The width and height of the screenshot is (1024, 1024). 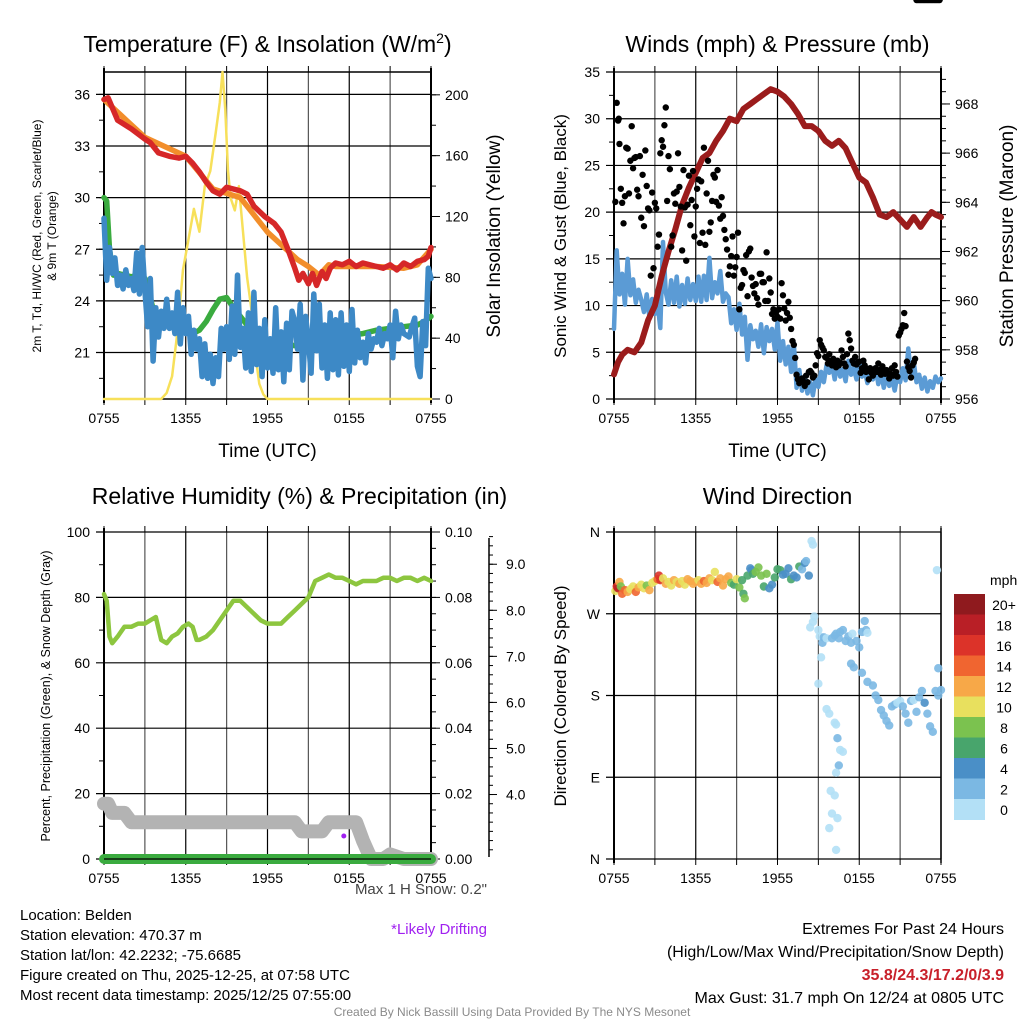 I want to click on x-tick-label: 0155, so click(x=859, y=878).